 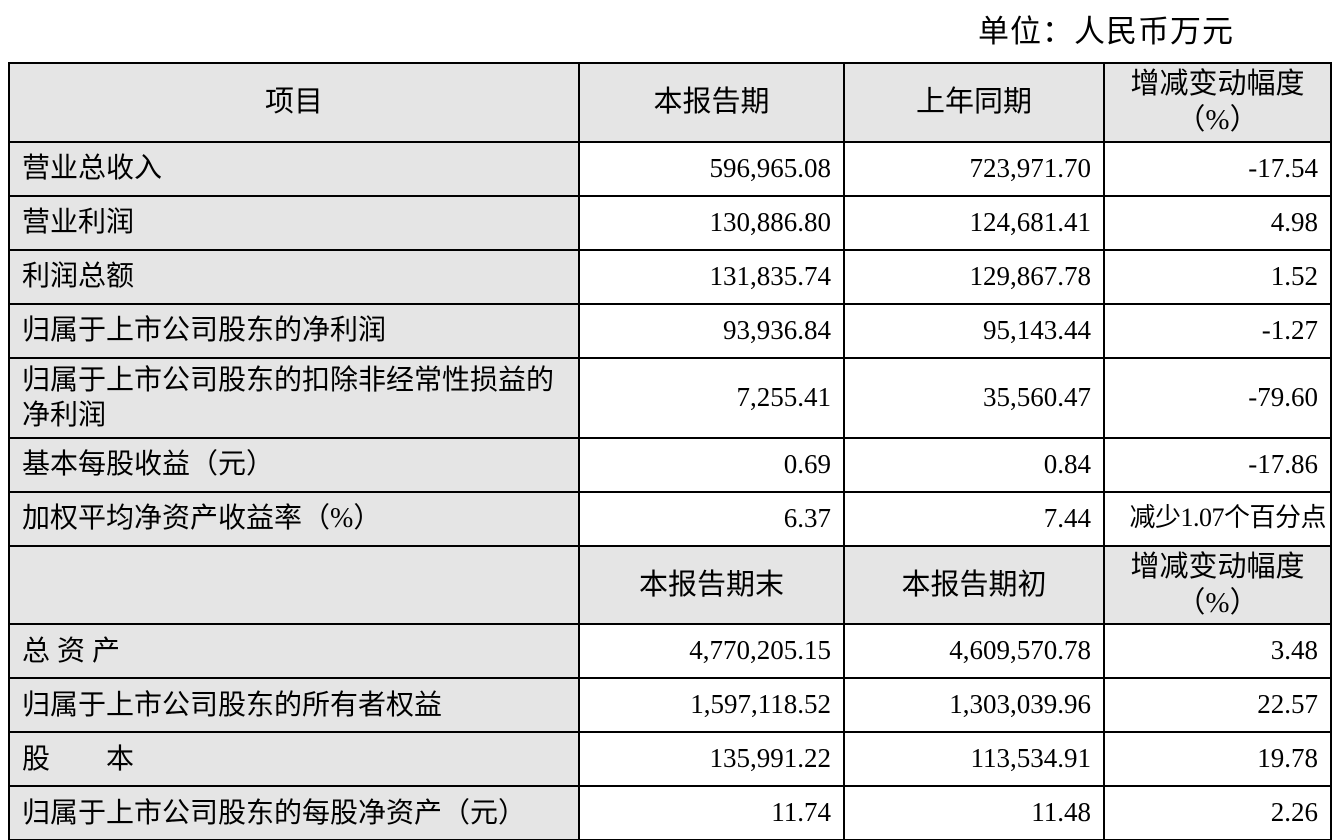 I want to click on row-label: 归属于上市公司股东的每股净资产（元）, so click(x=294, y=812).